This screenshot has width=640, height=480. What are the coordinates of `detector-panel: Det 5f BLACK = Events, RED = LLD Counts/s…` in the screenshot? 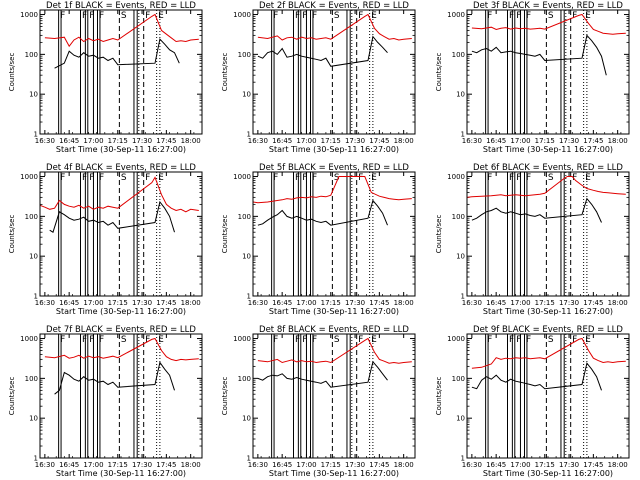 It's located at (318, 239).